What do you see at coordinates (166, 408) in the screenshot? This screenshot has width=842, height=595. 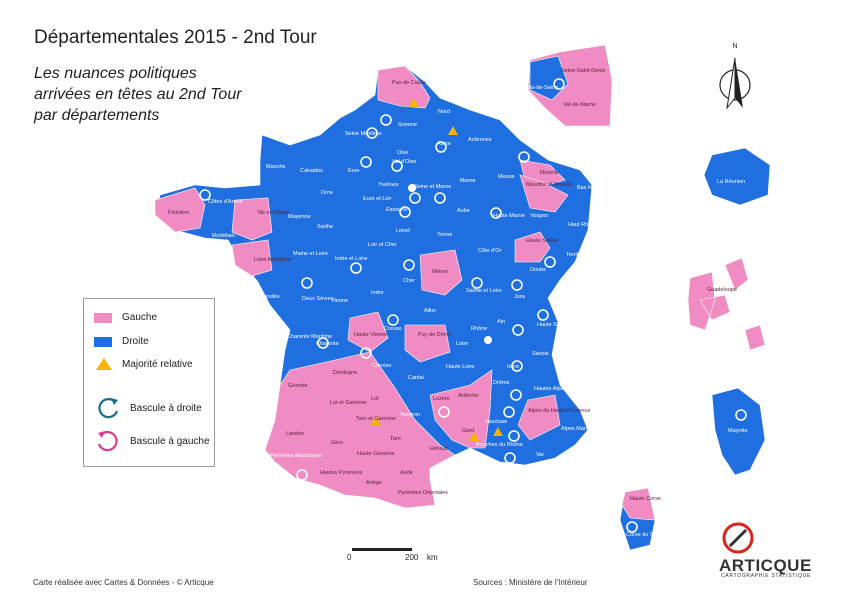 I see `legend-label-bascule-droite: Bascule à droite` at bounding box center [166, 408].